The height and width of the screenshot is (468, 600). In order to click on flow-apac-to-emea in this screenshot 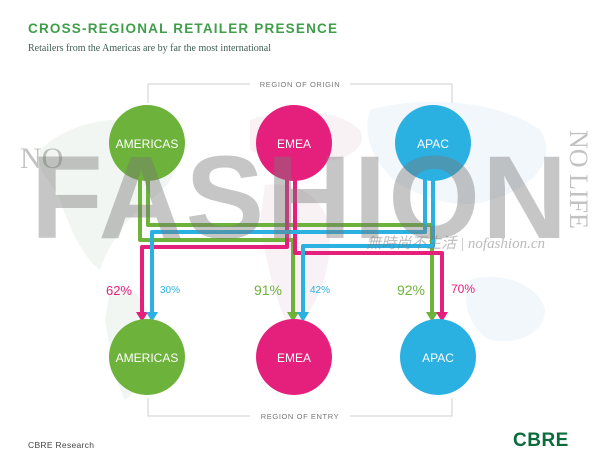, I will do `click(368, 242)`.